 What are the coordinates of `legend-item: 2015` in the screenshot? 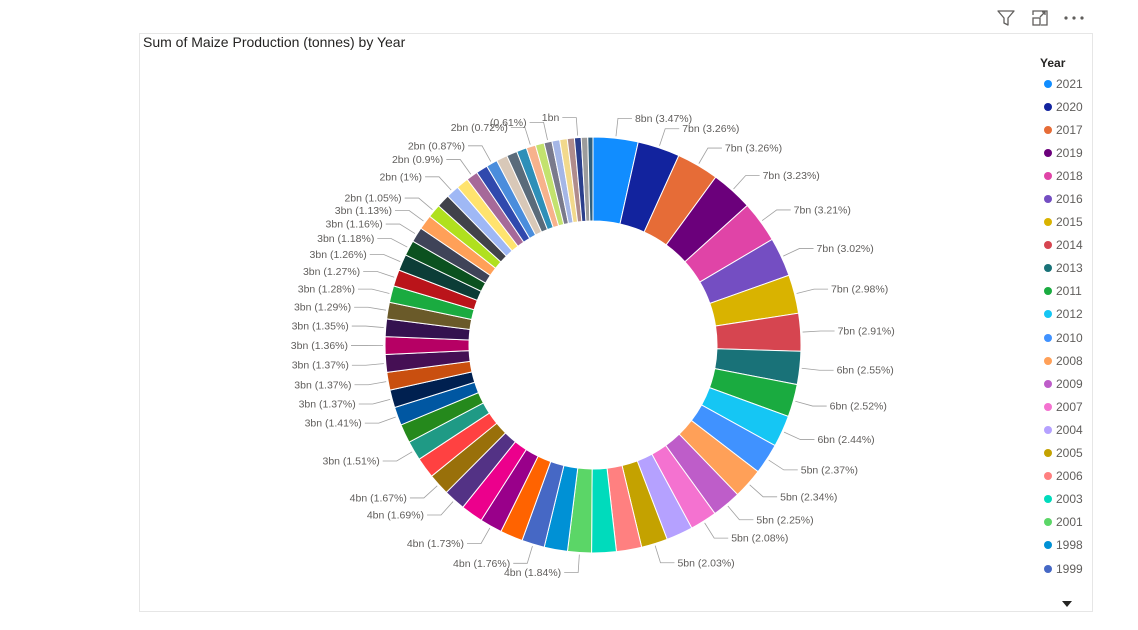 It's located at (1070, 222).